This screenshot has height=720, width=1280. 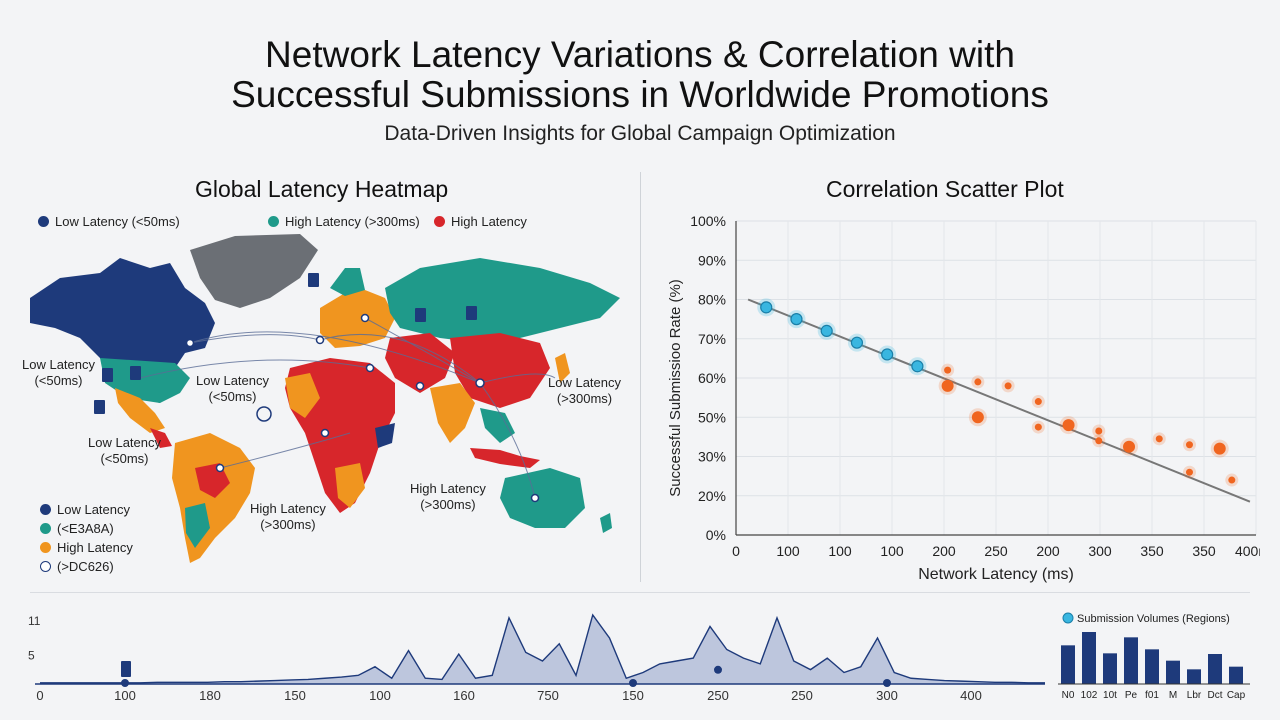 I want to click on scatter-y-tick: 0%, so click(x=716, y=535).